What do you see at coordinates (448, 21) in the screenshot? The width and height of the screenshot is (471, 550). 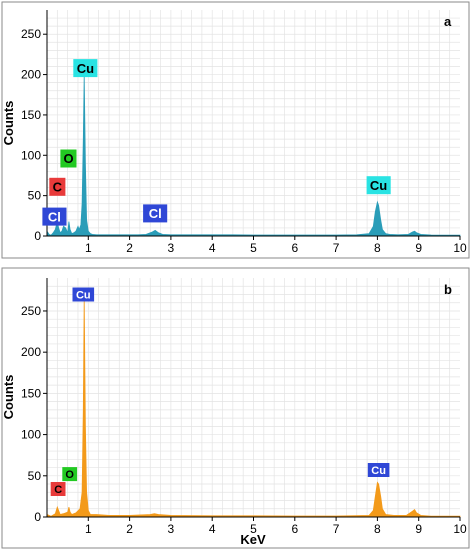 I see `panel-a-letter: a` at bounding box center [448, 21].